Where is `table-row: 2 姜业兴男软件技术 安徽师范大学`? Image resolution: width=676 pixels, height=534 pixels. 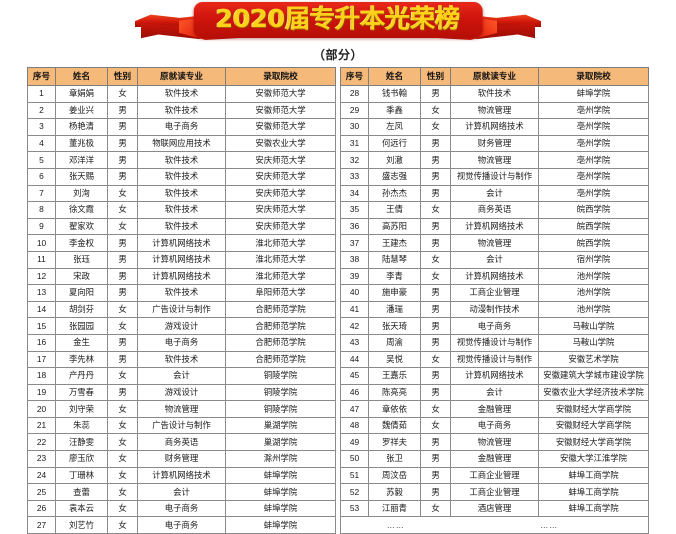 table-row: 2 姜业兴男软件技术 安徽师范大学 is located at coordinates (181, 110).